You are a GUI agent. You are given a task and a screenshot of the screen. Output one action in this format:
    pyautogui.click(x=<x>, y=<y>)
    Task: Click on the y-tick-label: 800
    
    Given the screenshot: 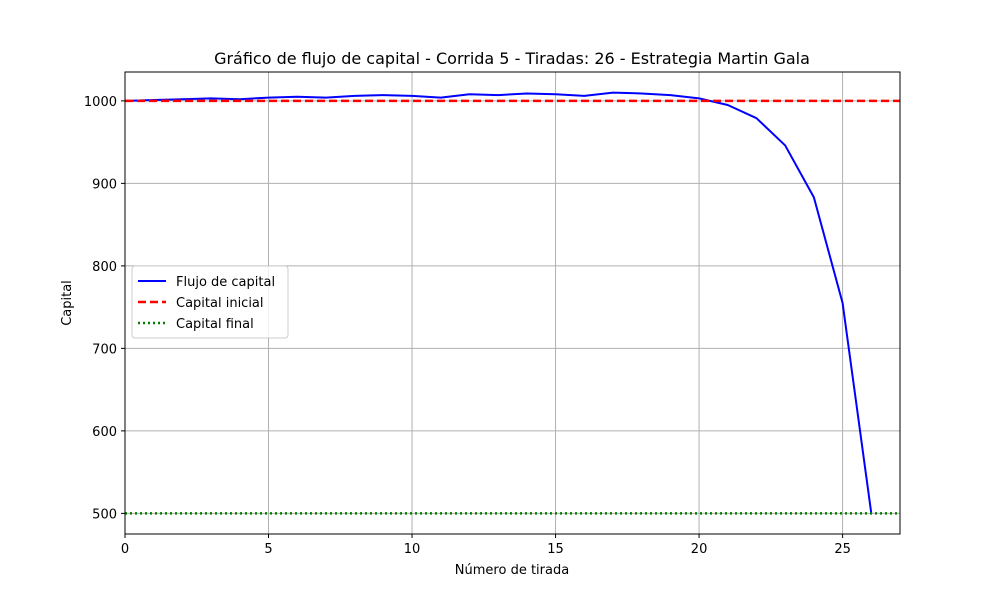 What is the action you would take?
    pyautogui.click(x=104, y=267)
    